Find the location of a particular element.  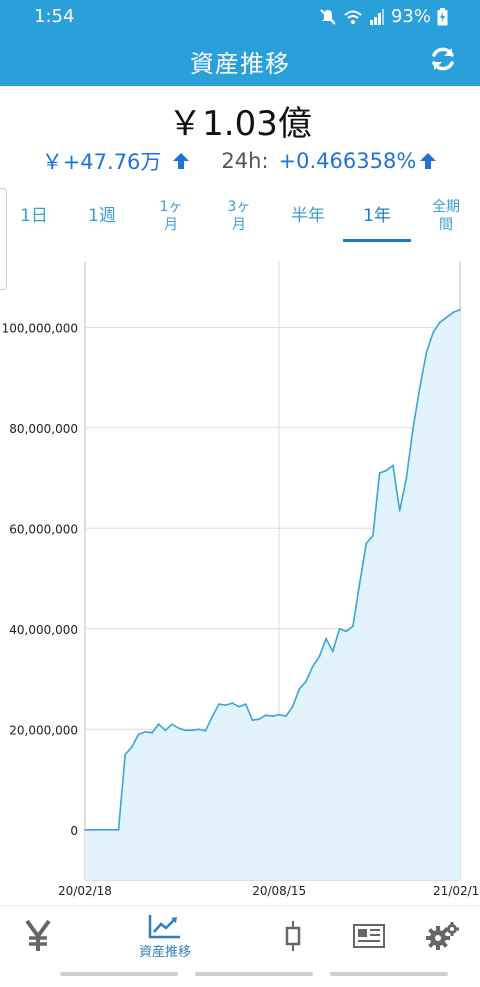

tab-label: 半年 is located at coordinates (308, 216).